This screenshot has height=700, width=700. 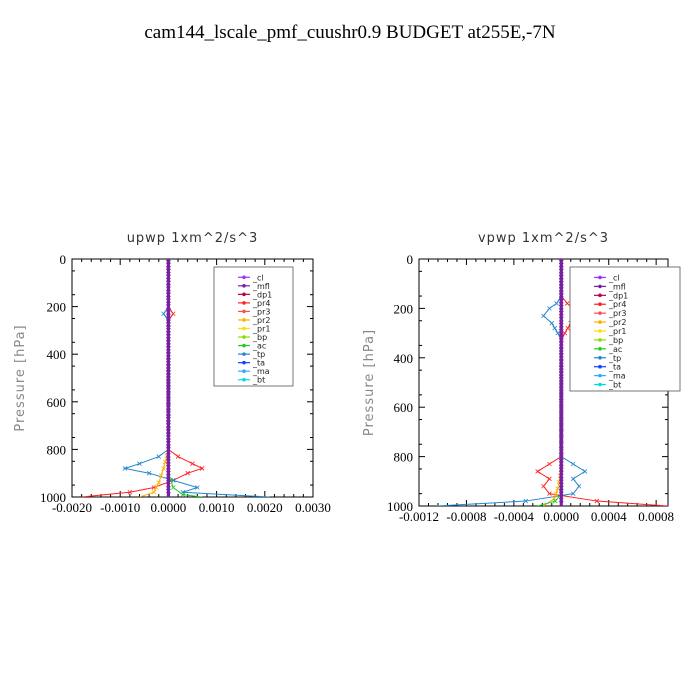 I want to click on legend-label: _tp, so click(x=614, y=358).